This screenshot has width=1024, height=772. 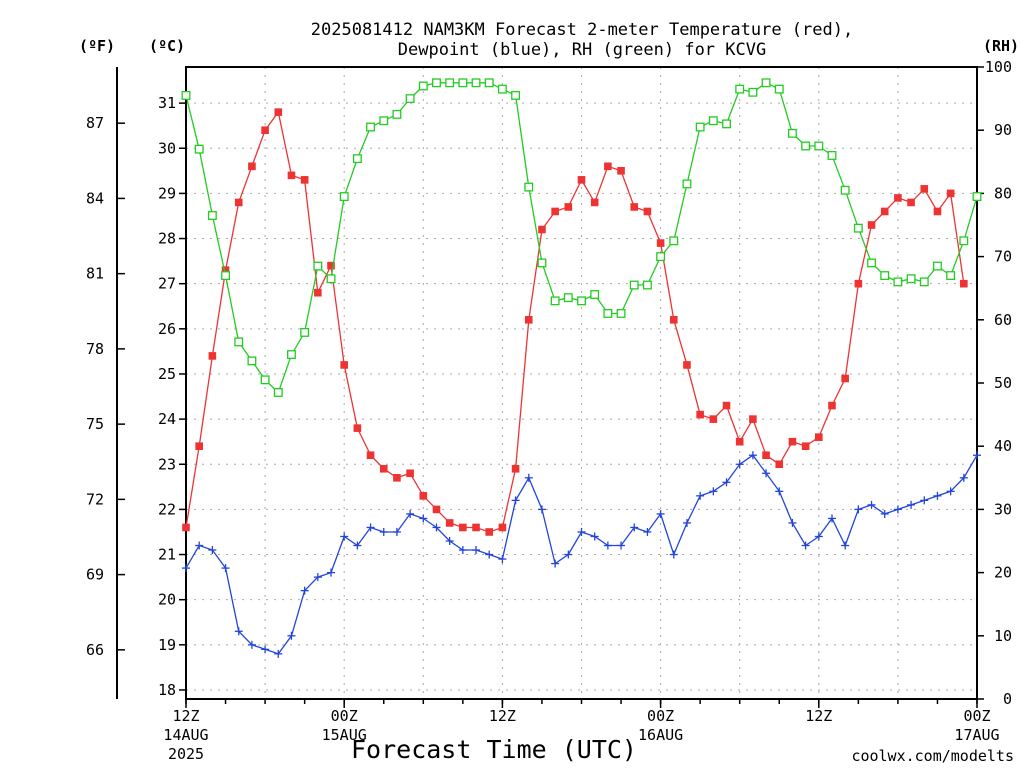 I want to click on celsius-unit-label: (ºC), so click(x=167, y=46).